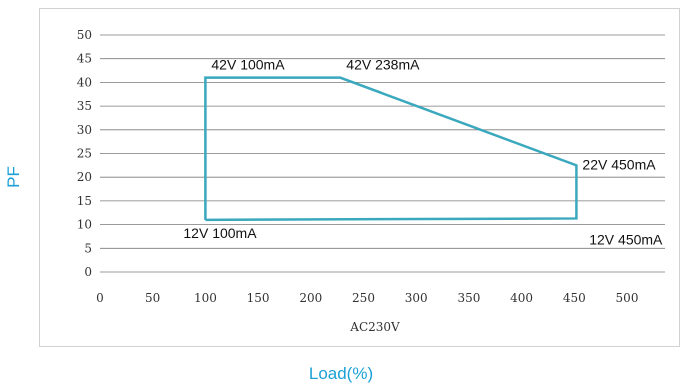  I want to click on x-tick-label: 200, so click(310, 298).